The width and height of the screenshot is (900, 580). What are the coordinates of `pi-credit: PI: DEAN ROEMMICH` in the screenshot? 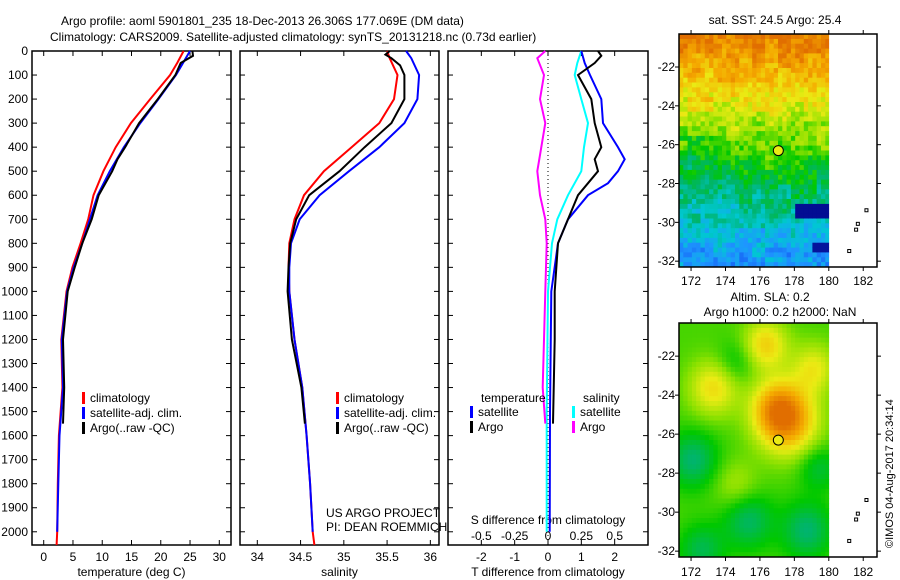 It's located at (386, 527).